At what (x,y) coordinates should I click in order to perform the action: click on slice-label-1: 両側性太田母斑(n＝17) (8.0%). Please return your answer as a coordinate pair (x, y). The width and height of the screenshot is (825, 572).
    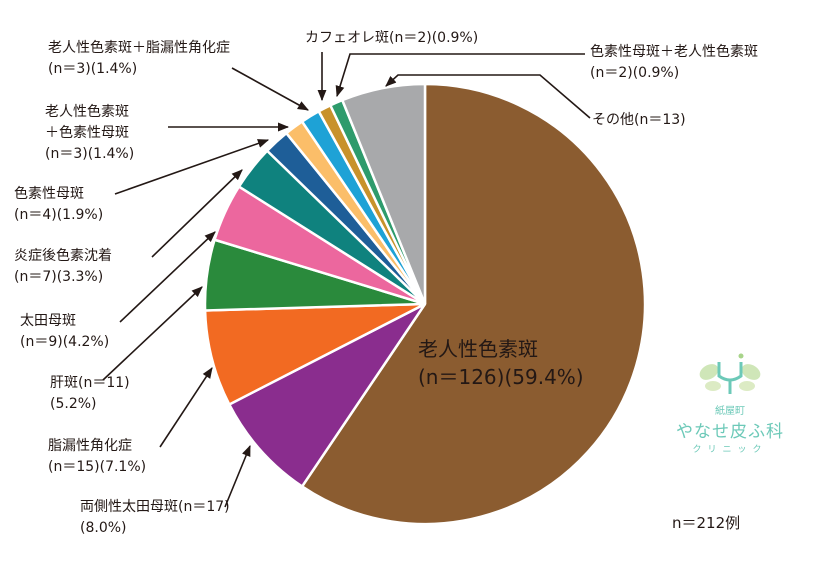
    Looking at the image, I should click on (155, 518).